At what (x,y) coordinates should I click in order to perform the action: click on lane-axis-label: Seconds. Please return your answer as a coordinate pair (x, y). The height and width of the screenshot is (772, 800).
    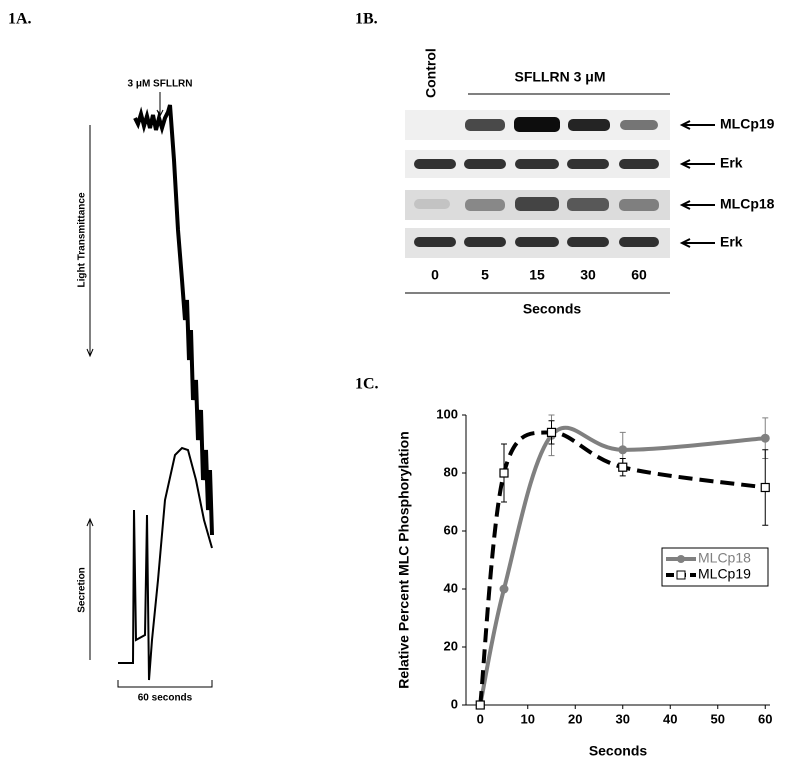
    Looking at the image, I should click on (552, 309).